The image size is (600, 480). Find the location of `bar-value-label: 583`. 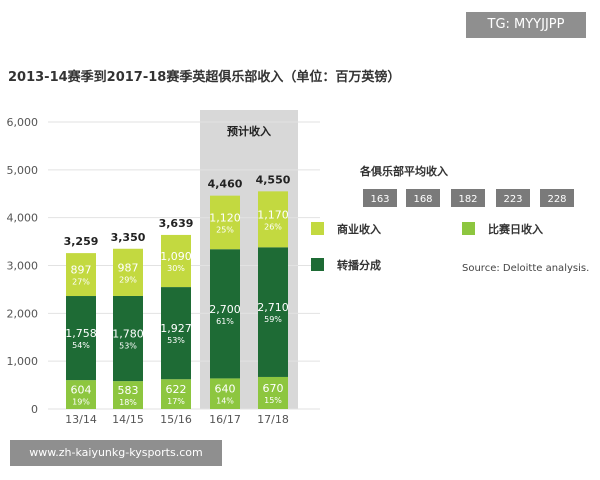

bar-value-label: 583 is located at coordinates (128, 390).